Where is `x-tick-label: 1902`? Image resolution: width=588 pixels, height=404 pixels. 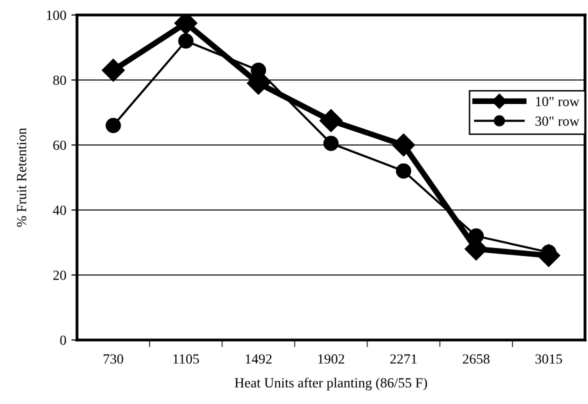
x-tick-label: 1902 is located at coordinates (331, 359).